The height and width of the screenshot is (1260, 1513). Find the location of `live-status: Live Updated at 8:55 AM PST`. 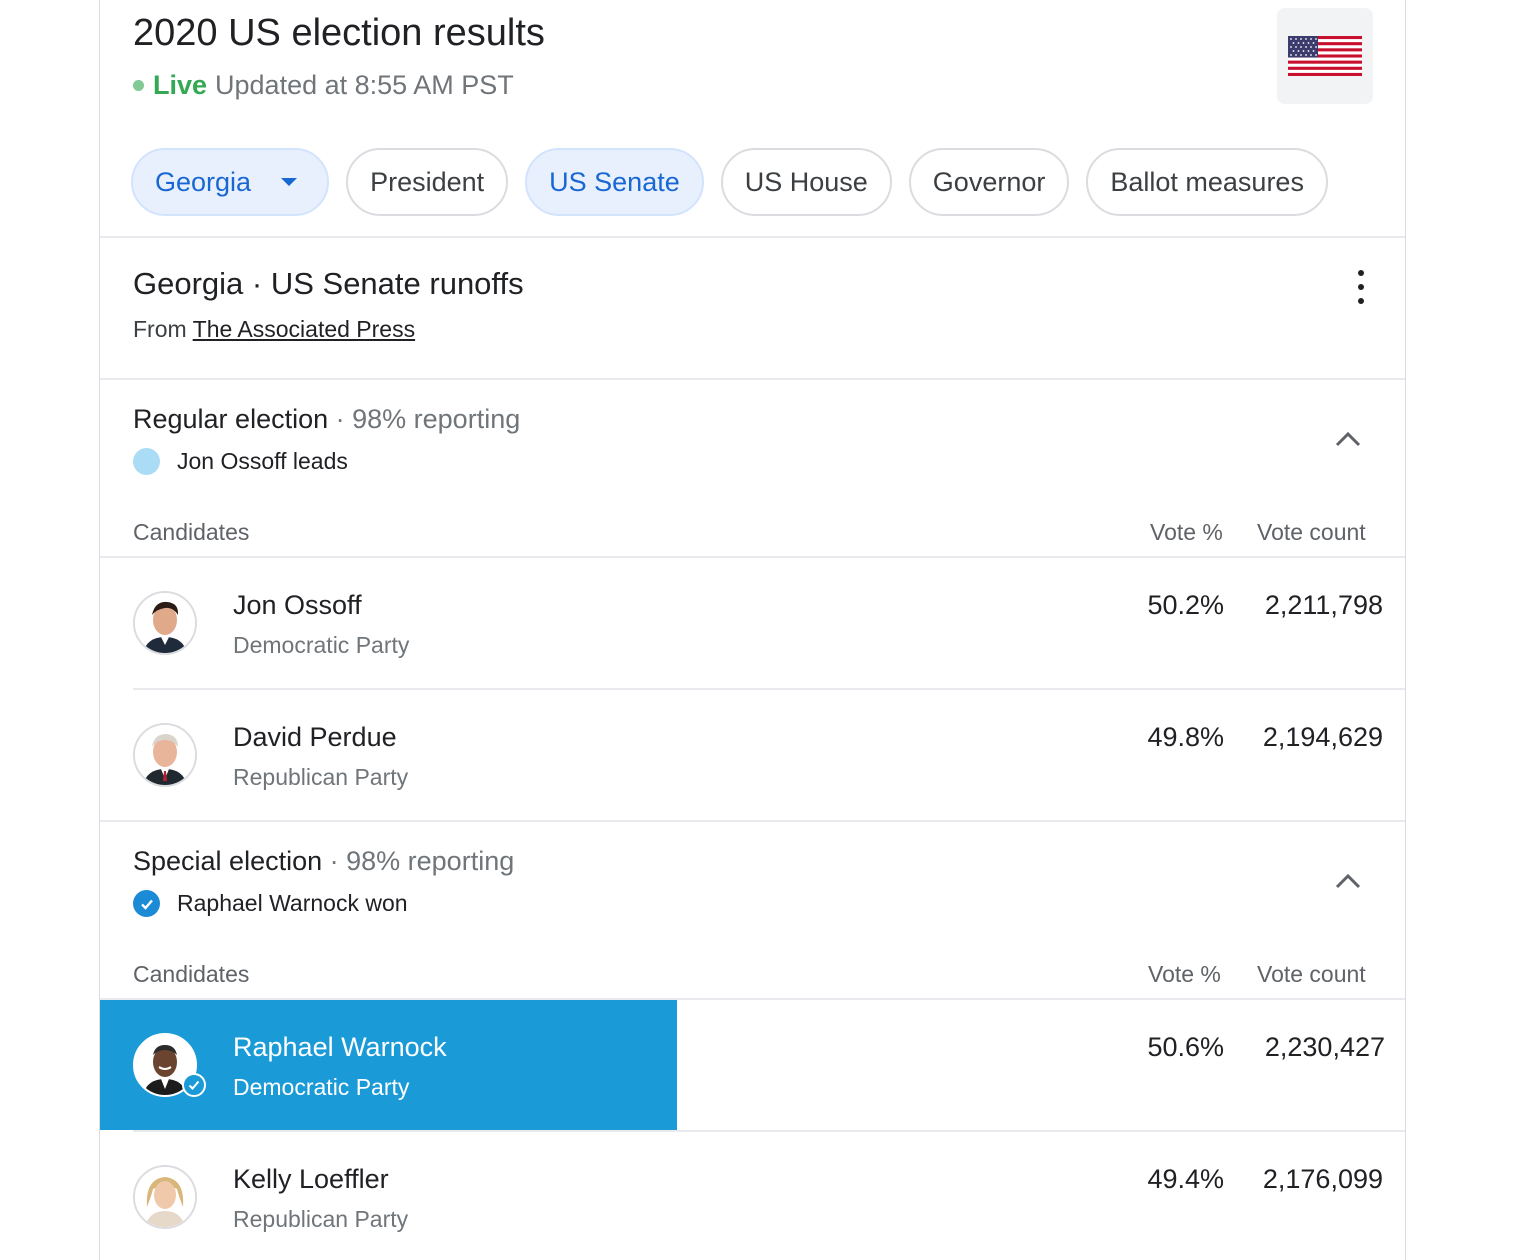

live-status: Live Updated at 8:55 AM PST is located at coordinates (323, 85).